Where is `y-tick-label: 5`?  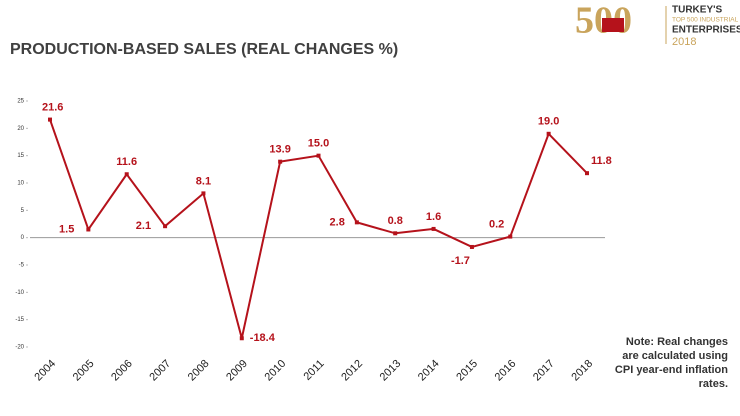 y-tick-label: 5 is located at coordinates (23, 211).